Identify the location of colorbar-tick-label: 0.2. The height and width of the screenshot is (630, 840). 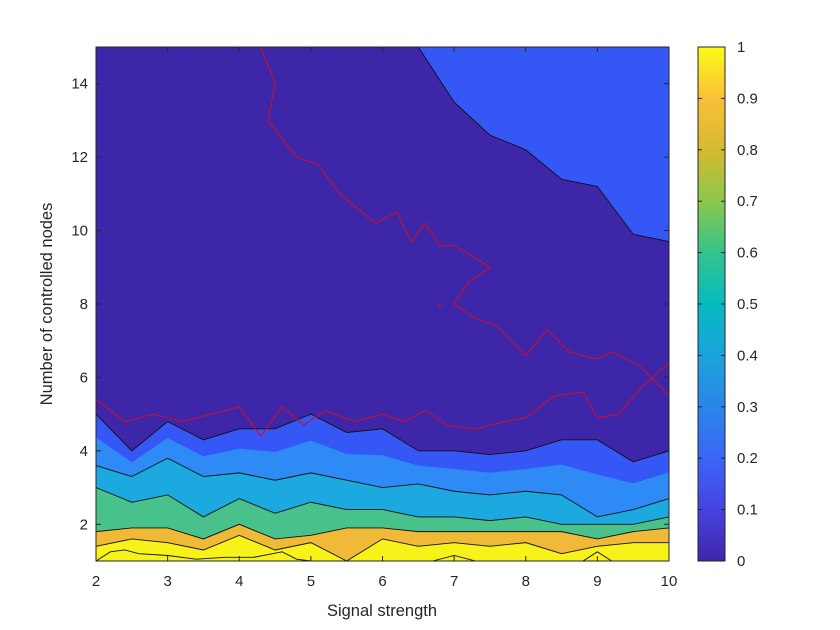
(747, 458).